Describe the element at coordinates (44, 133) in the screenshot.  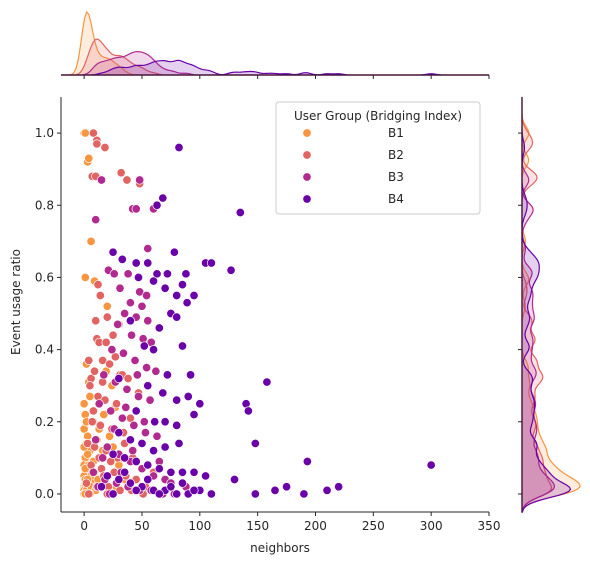
I see `y-tick-label: 1.0` at that location.